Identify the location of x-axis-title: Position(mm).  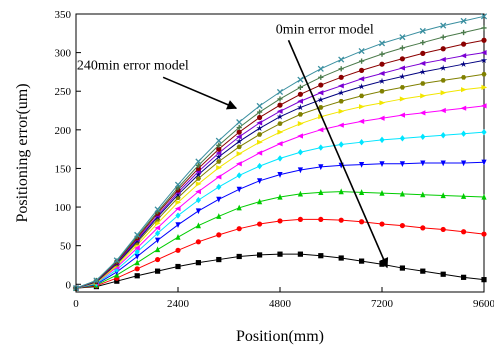
(280, 336).